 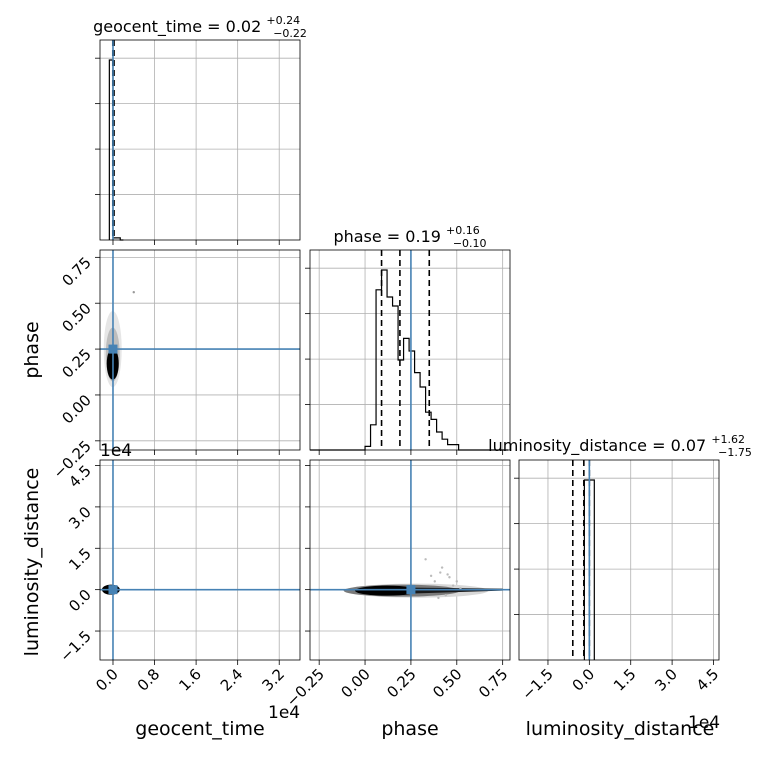 What do you see at coordinates (80, 559) in the screenshot?
I see `ytick-label-luminosity_distance-2: 1.5` at bounding box center [80, 559].